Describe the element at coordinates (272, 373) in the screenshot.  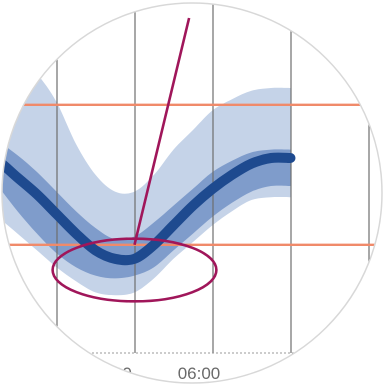
I see `x-tick-label-2: 08` at that location.